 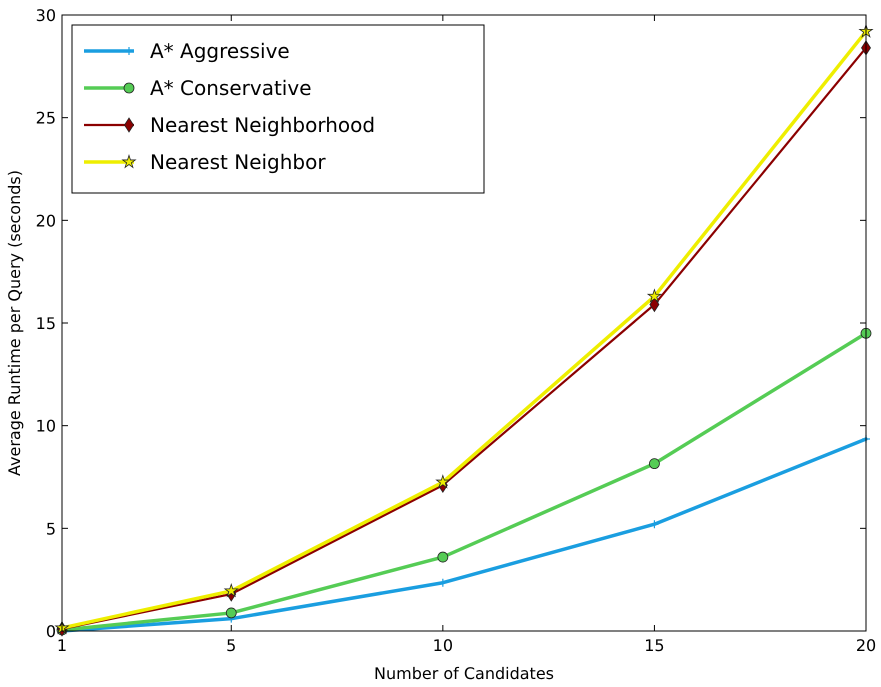 What do you see at coordinates (231, 645) in the screenshot?
I see `x-tick-label: 5` at bounding box center [231, 645].